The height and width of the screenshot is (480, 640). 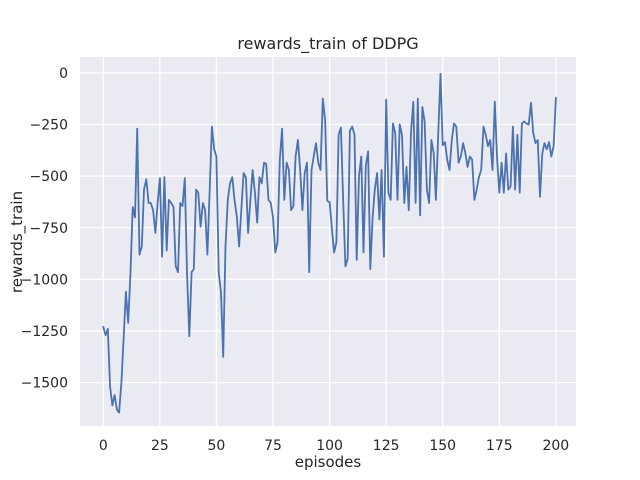 What do you see at coordinates (44, 332) in the screenshot?
I see `y-tick-label: −1250` at bounding box center [44, 332].